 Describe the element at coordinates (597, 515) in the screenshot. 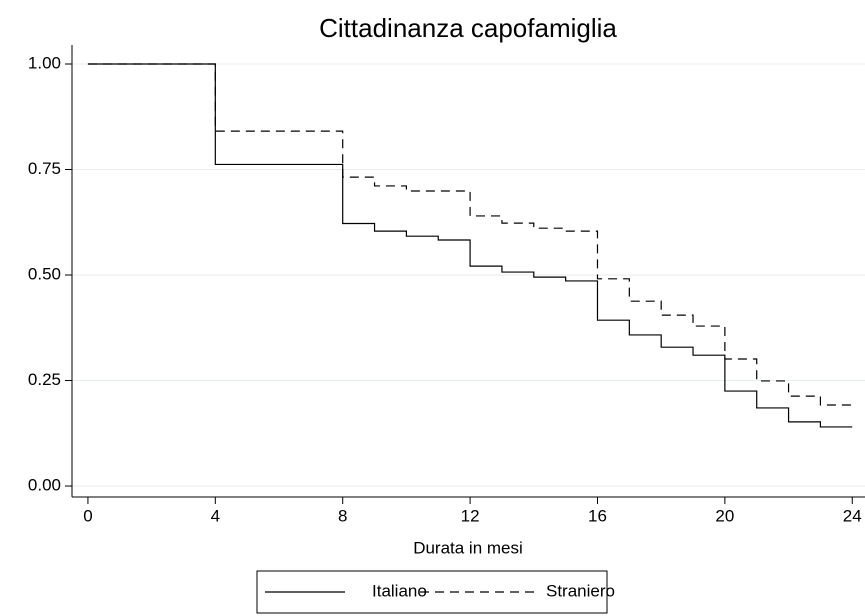

I see `x-tick-label: 16` at that location.